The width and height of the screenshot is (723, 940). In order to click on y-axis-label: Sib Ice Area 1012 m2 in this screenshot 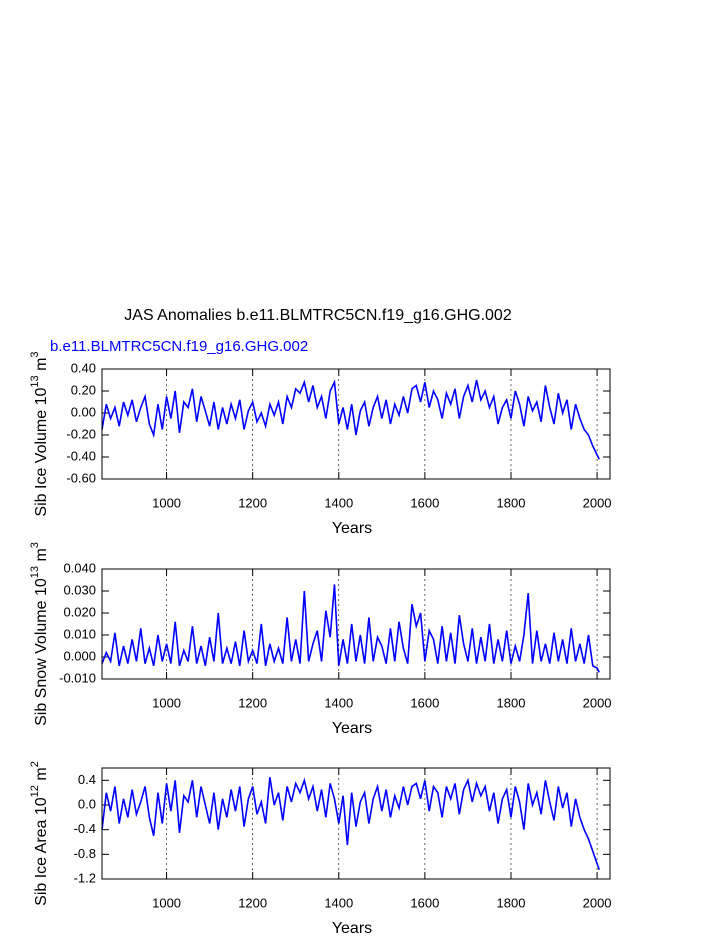, I will do `click(39, 833)`.